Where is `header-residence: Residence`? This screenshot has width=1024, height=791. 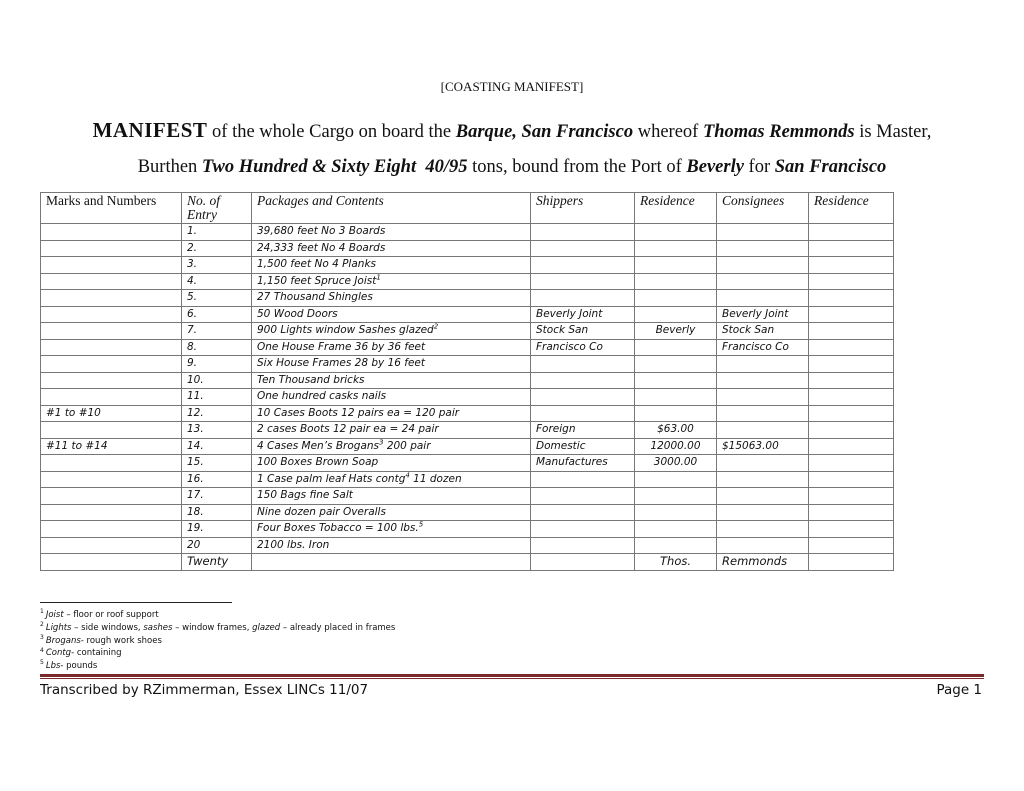 header-residence: Residence is located at coordinates (675, 208).